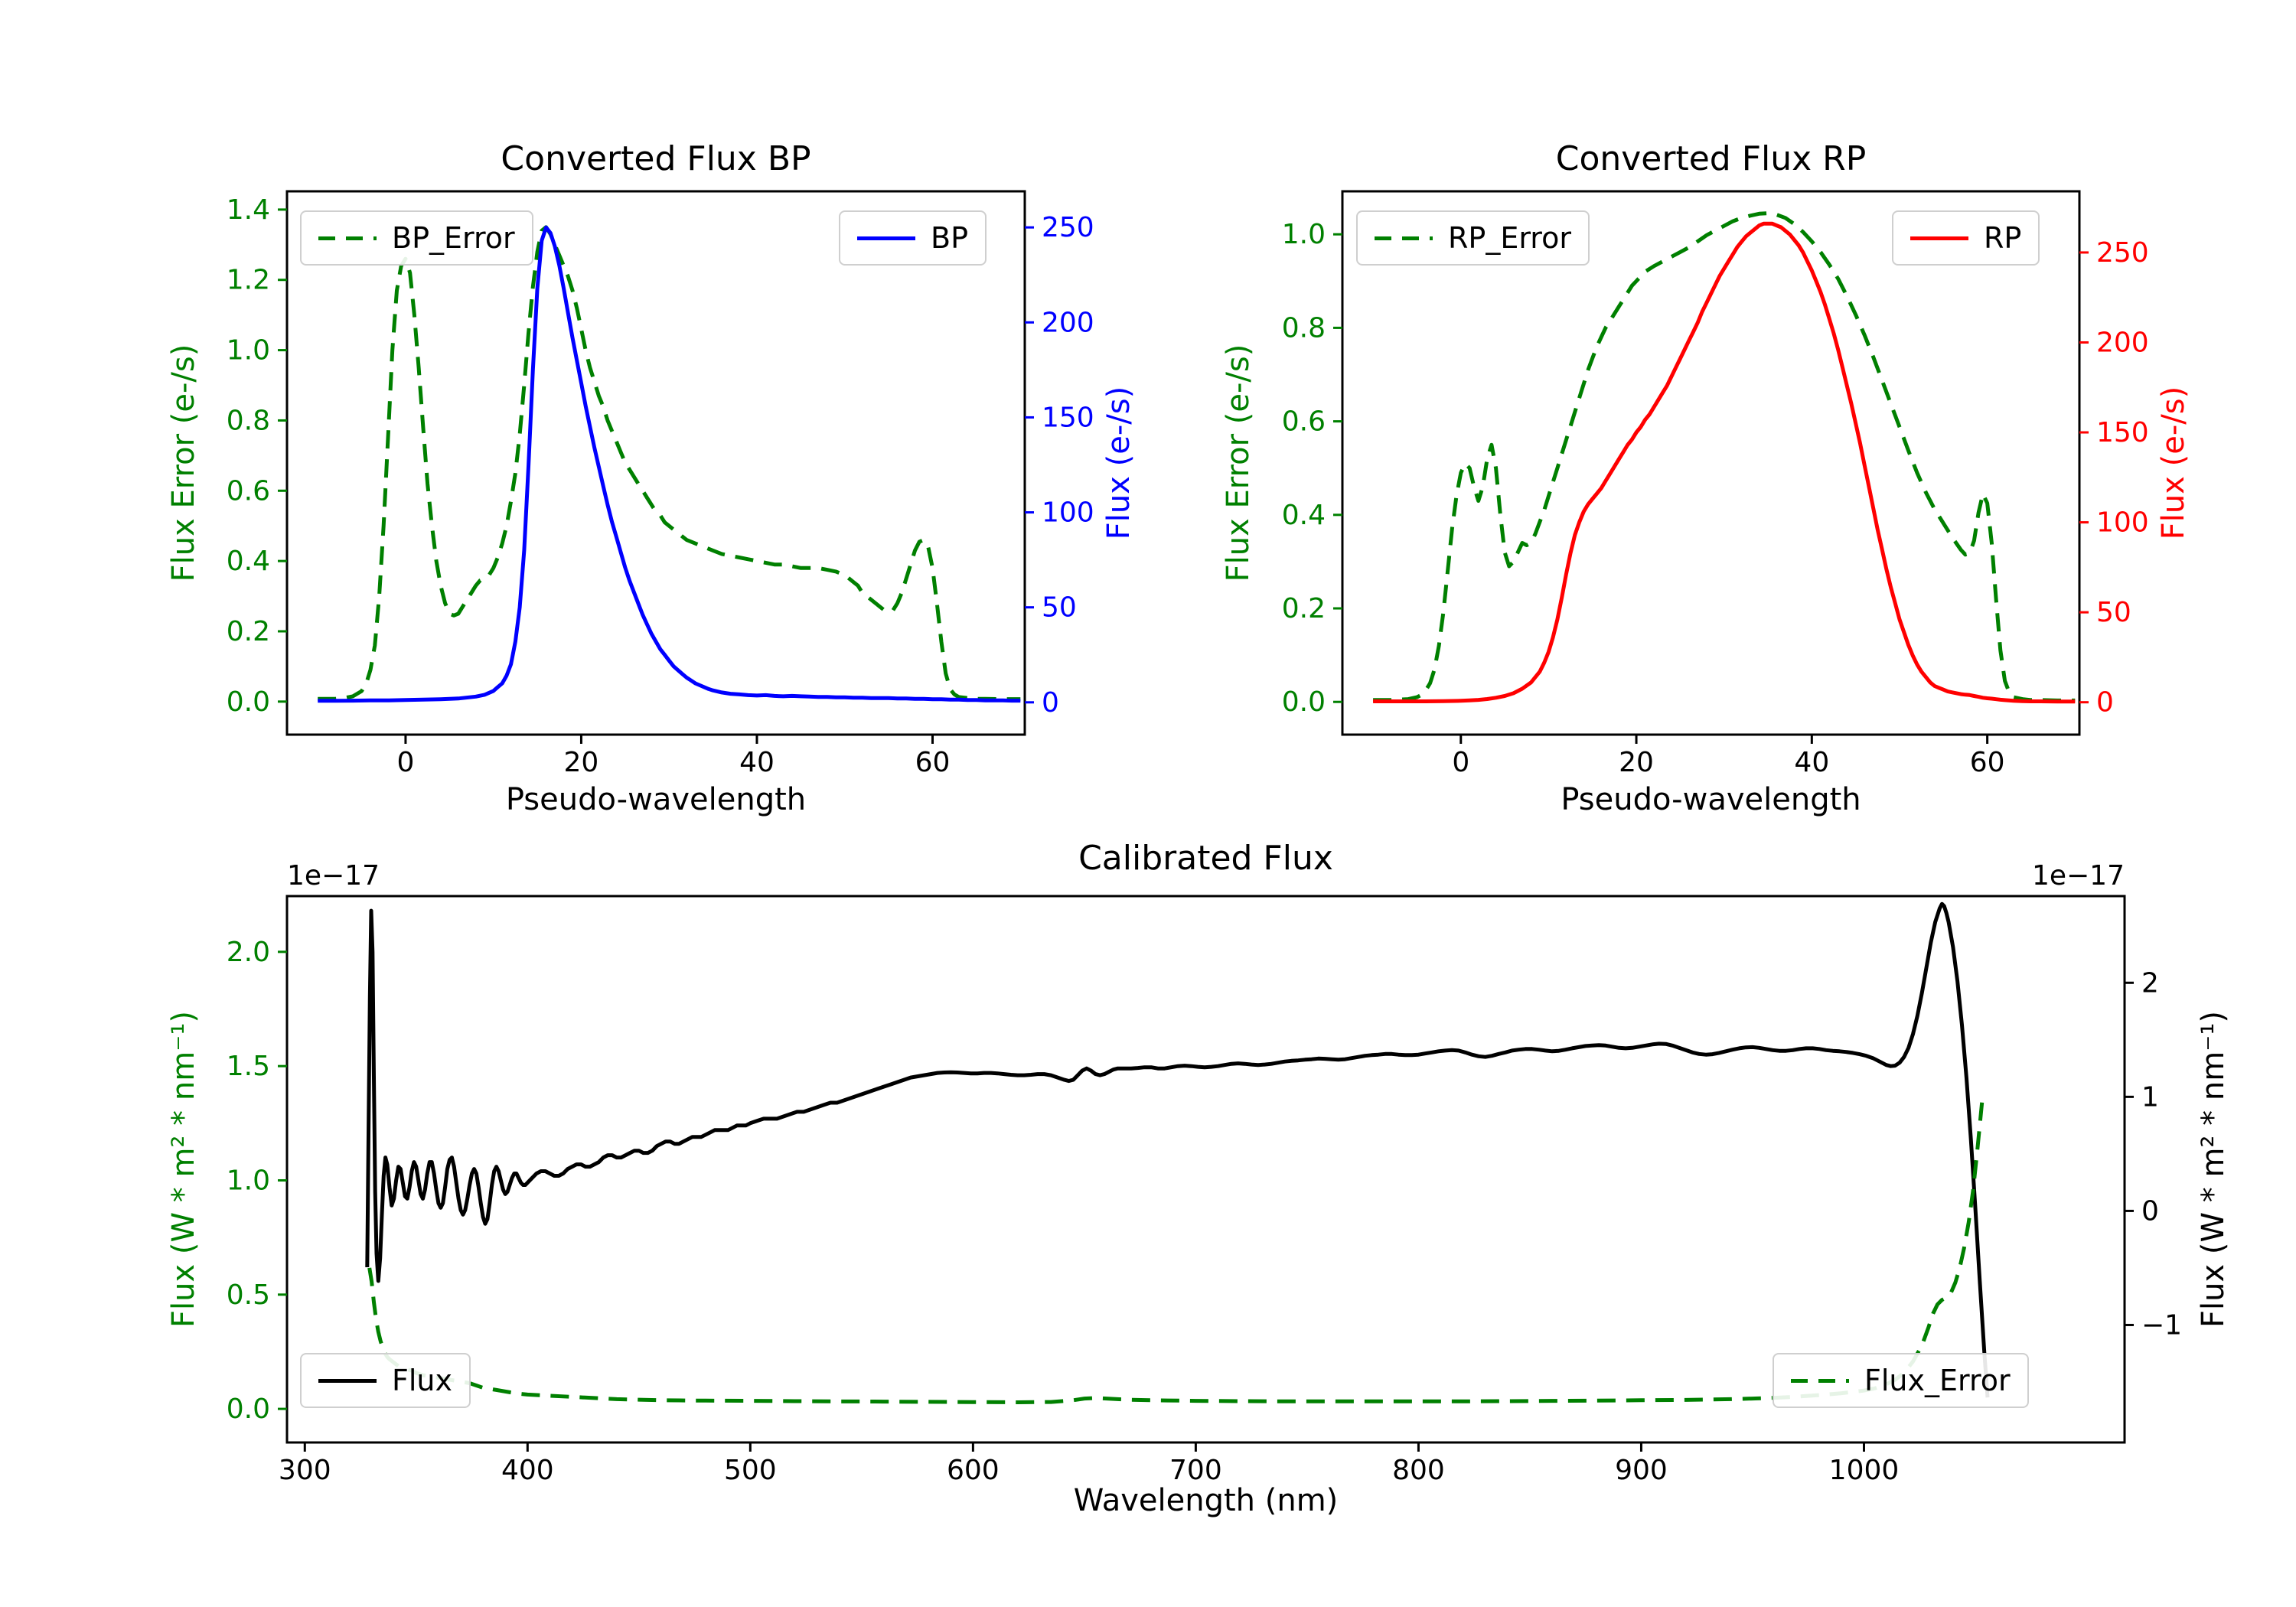 The height and width of the screenshot is (1607, 2296). Describe the element at coordinates (2003, 238) in the screenshot. I see `legend-rp-label: RP` at that location.